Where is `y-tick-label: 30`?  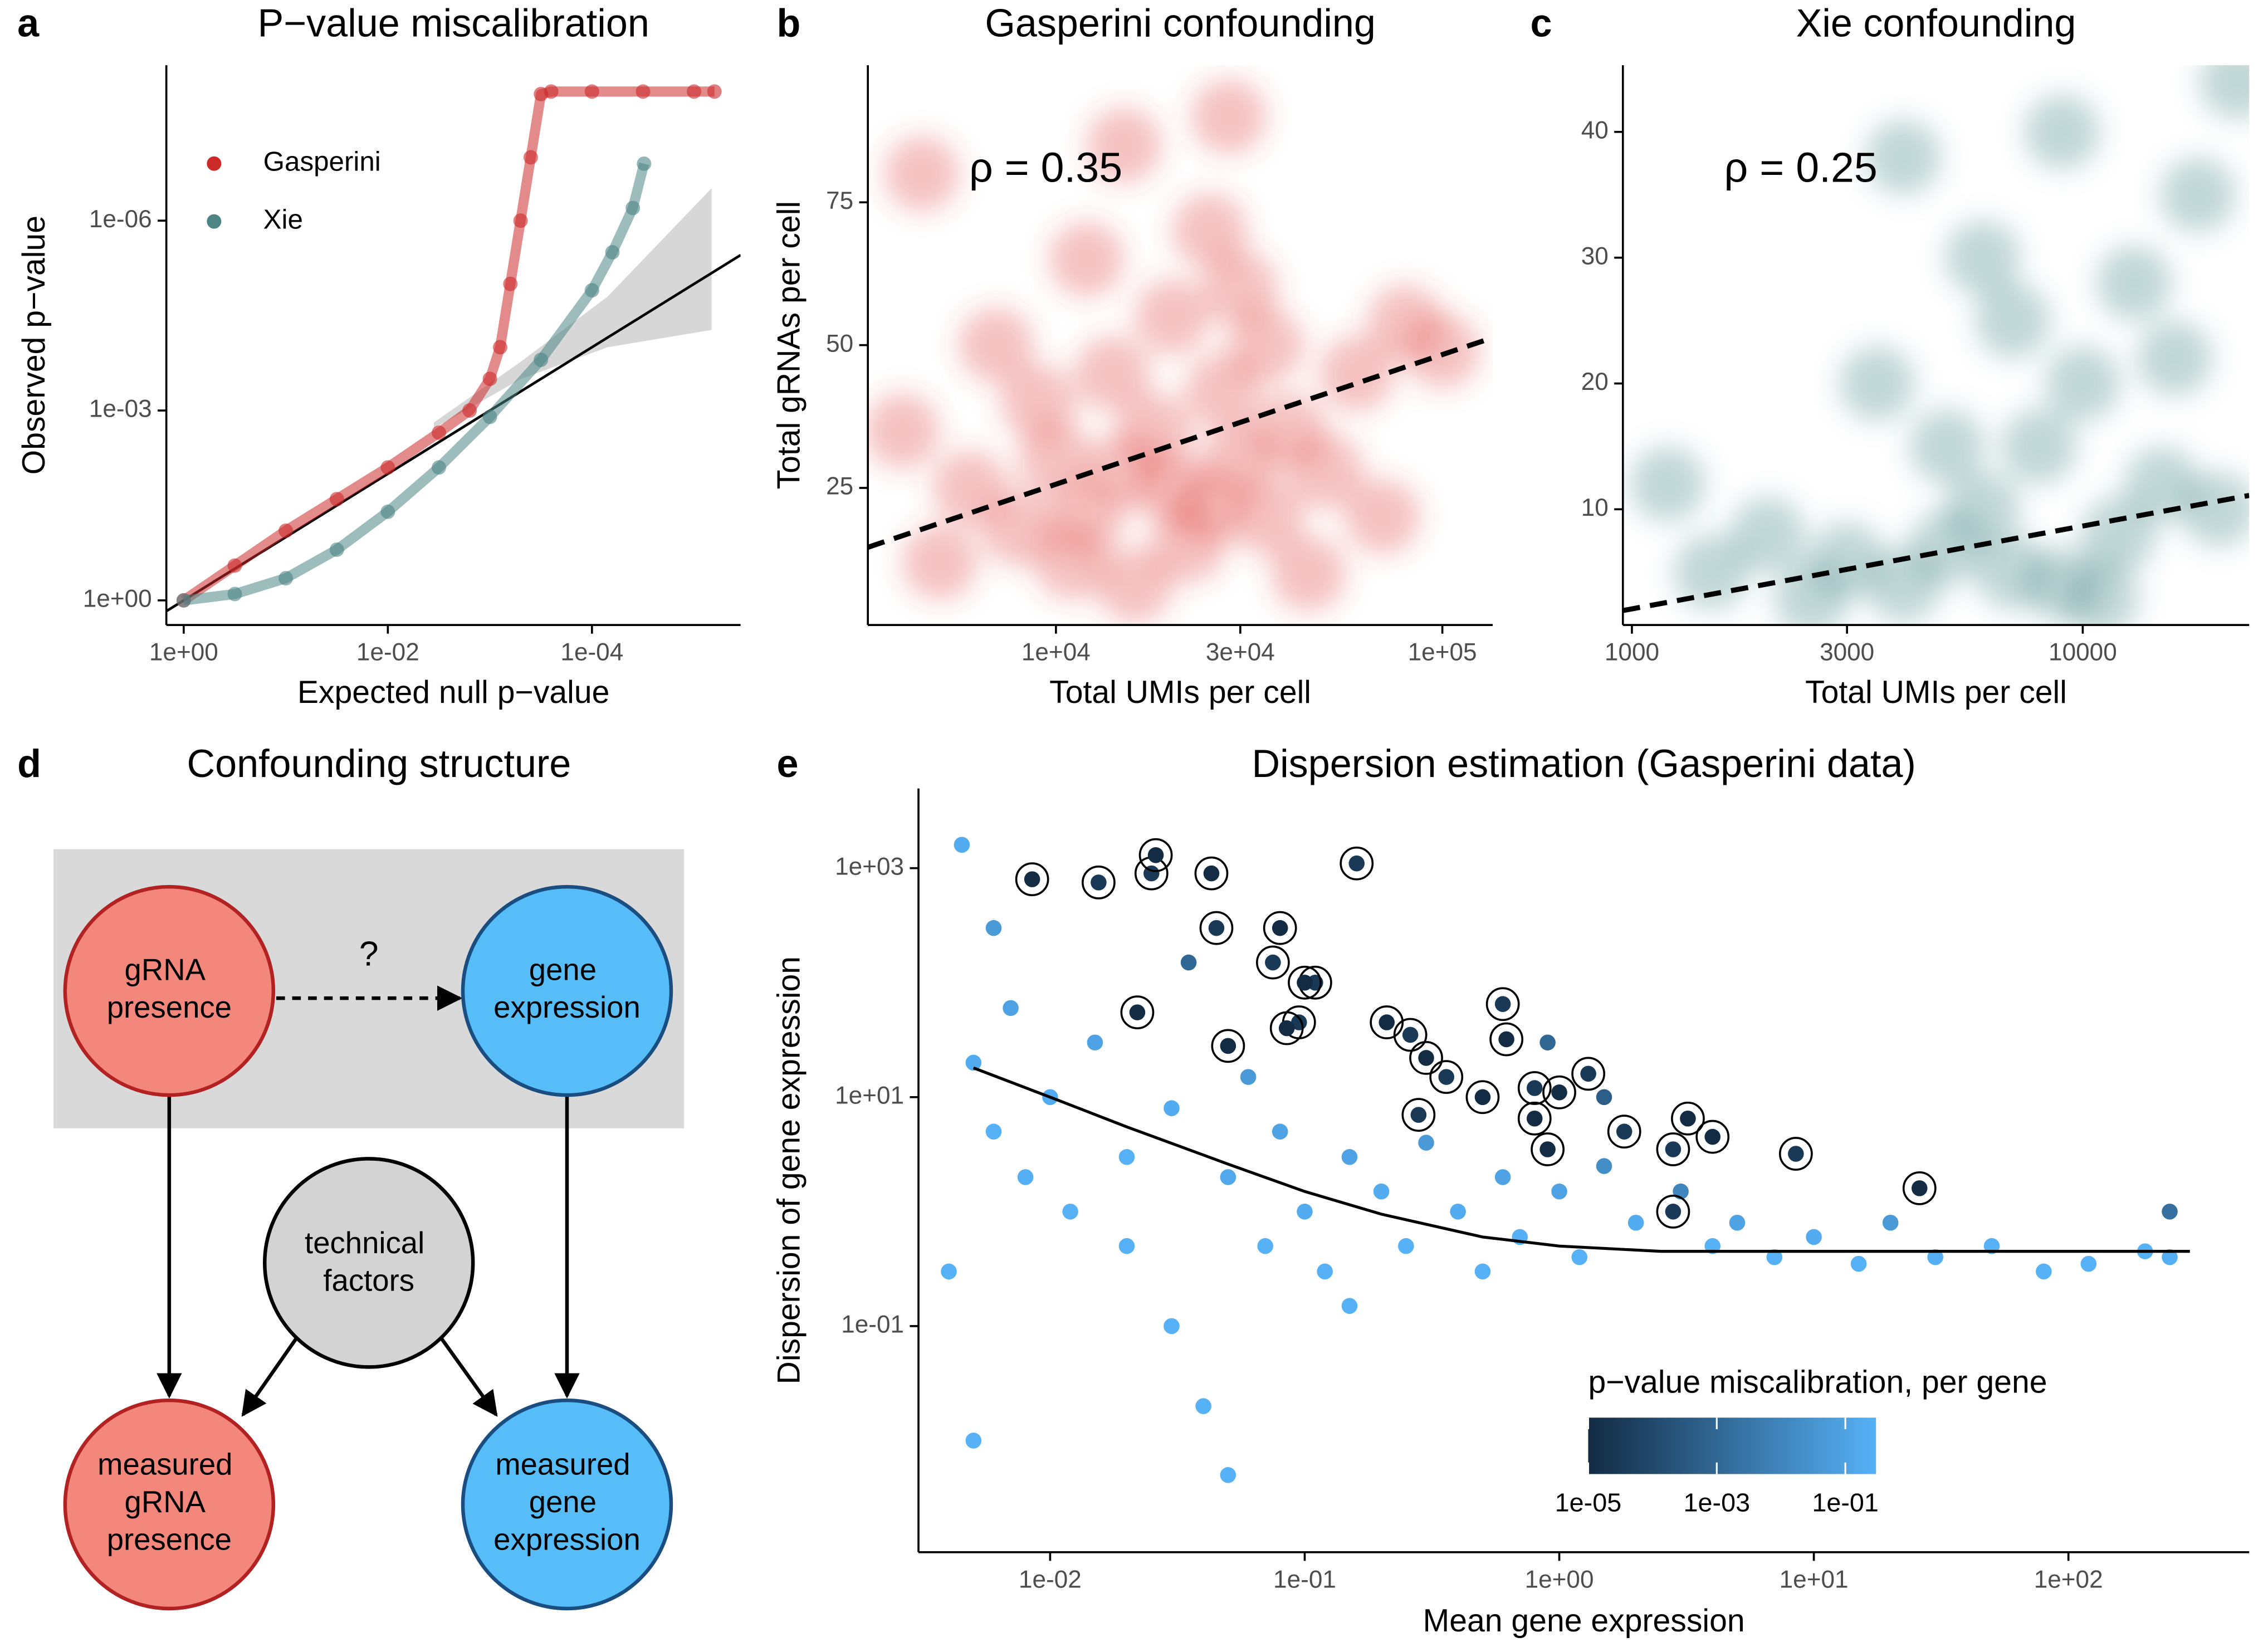 y-tick-label: 30 is located at coordinates (1595, 256).